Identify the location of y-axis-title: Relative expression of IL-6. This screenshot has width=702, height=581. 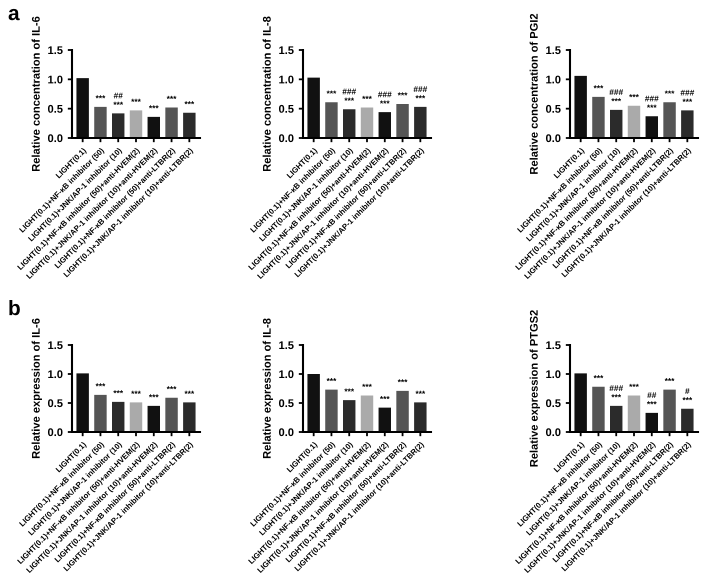
(37, 388).